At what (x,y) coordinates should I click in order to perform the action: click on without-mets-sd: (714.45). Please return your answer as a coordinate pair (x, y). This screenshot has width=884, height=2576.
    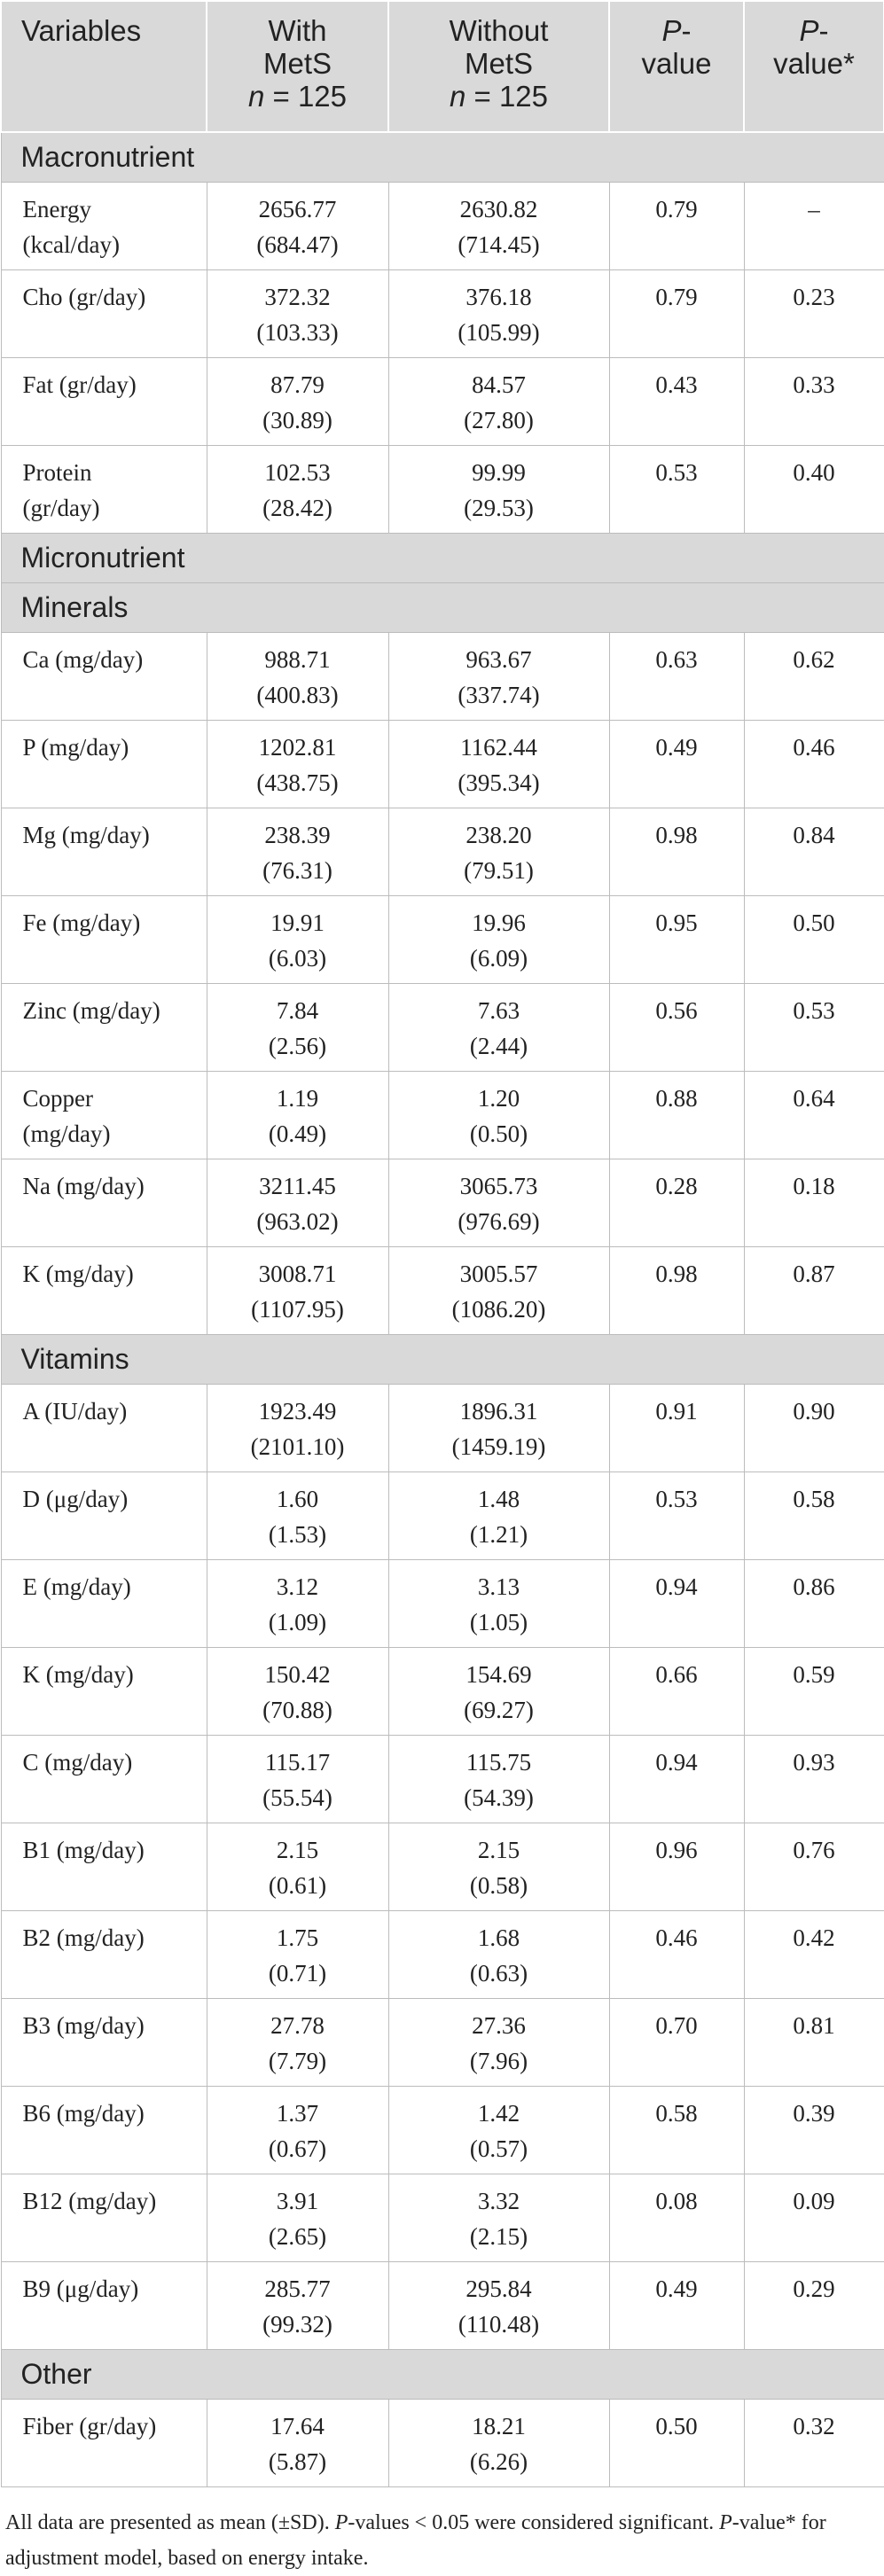
    Looking at the image, I should click on (499, 244).